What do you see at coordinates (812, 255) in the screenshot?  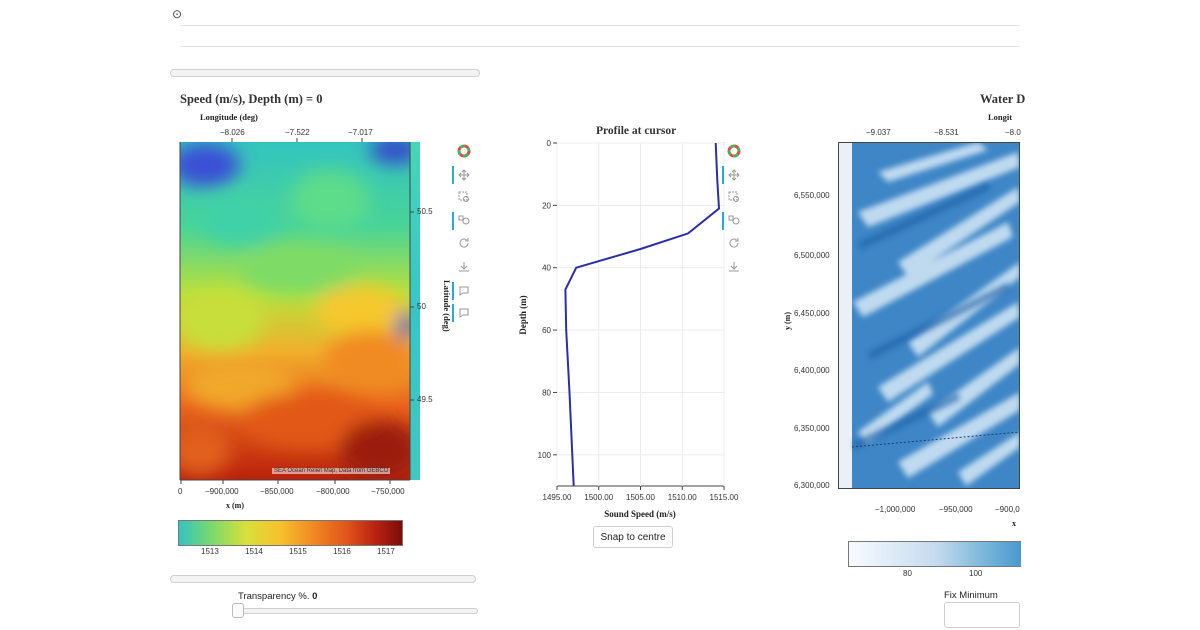 I see `right-left-tick: 6,500,000` at bounding box center [812, 255].